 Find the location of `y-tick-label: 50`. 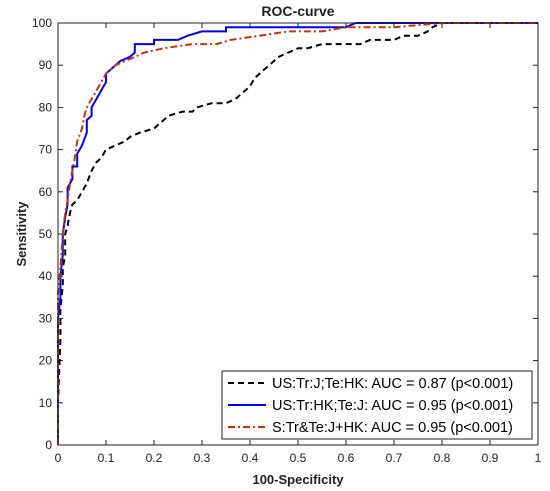

y-tick-label: 50 is located at coordinates (46, 234).